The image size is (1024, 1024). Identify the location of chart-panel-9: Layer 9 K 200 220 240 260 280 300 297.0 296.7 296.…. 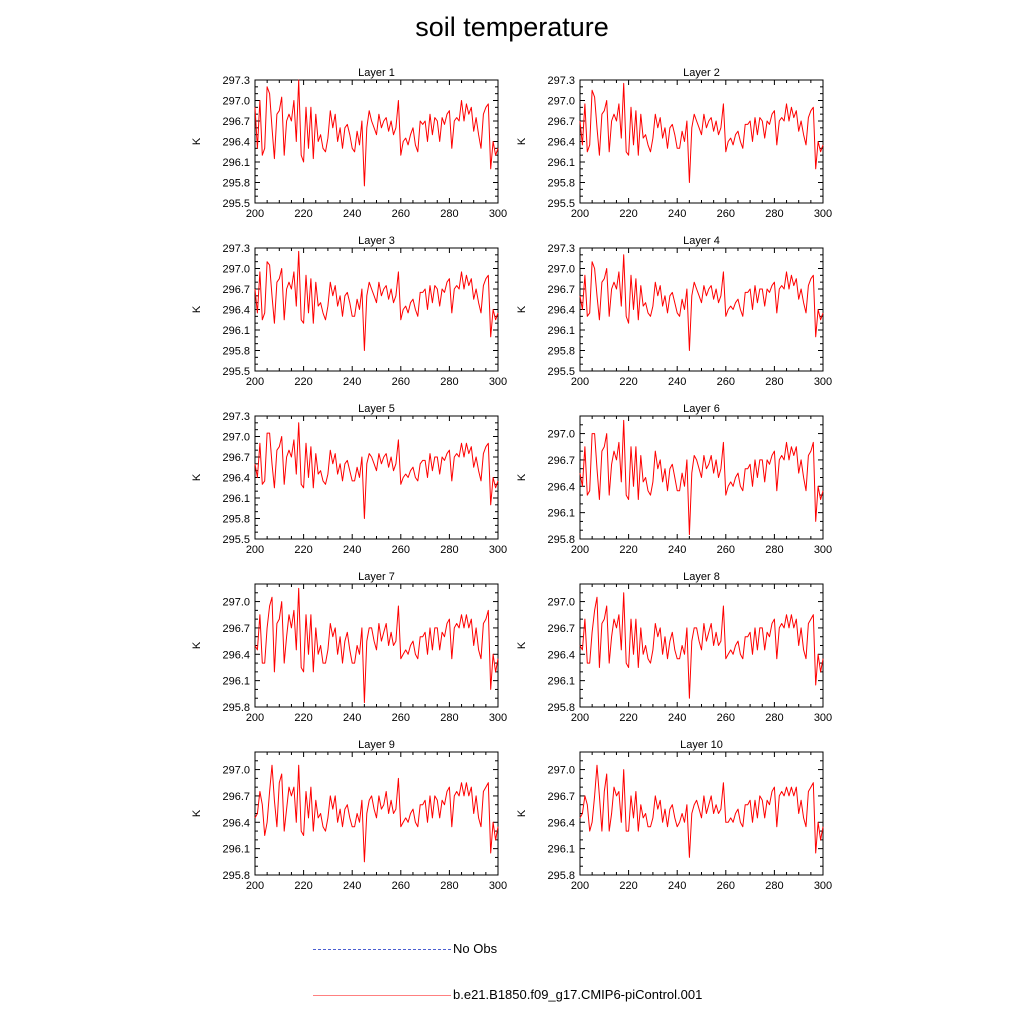
(349, 815).